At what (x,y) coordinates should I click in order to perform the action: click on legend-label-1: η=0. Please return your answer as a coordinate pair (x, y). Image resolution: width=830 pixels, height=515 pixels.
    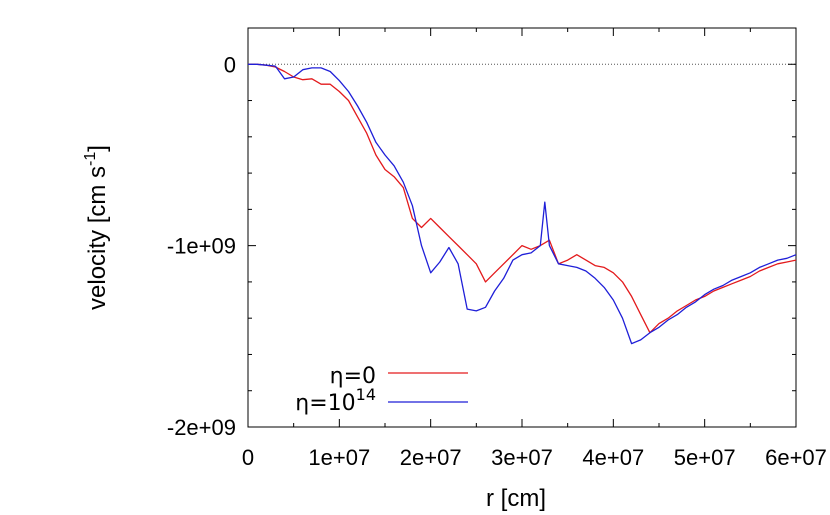
    Looking at the image, I should click on (353, 376).